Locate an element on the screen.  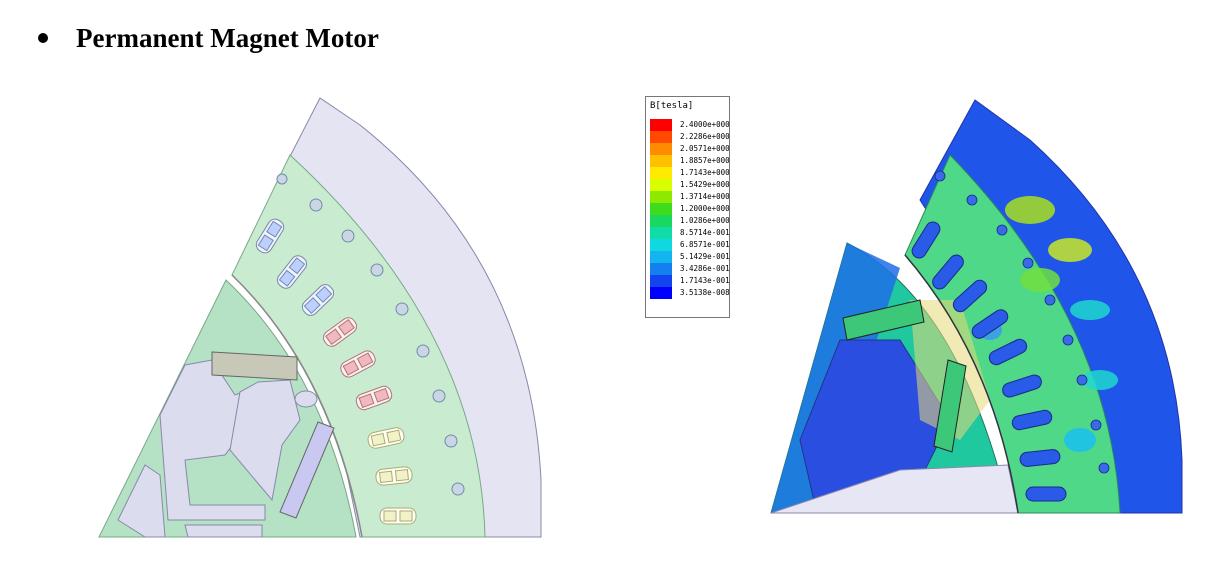
legend-value: 3.5138e-008 is located at coordinates (705, 292).